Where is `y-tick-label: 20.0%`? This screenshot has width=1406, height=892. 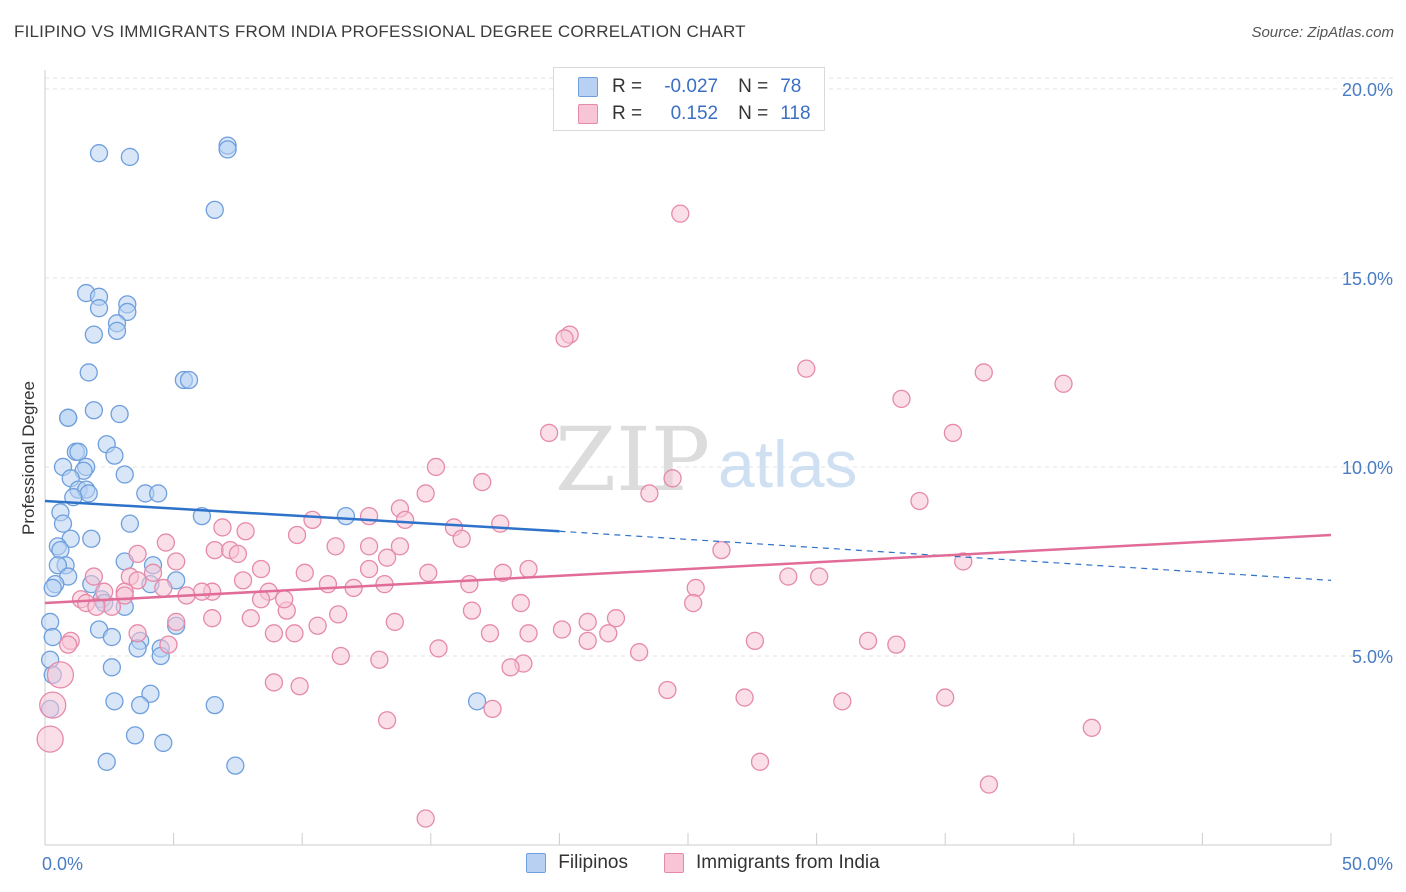
y-tick-label: 20.0% is located at coordinates (1367, 90).